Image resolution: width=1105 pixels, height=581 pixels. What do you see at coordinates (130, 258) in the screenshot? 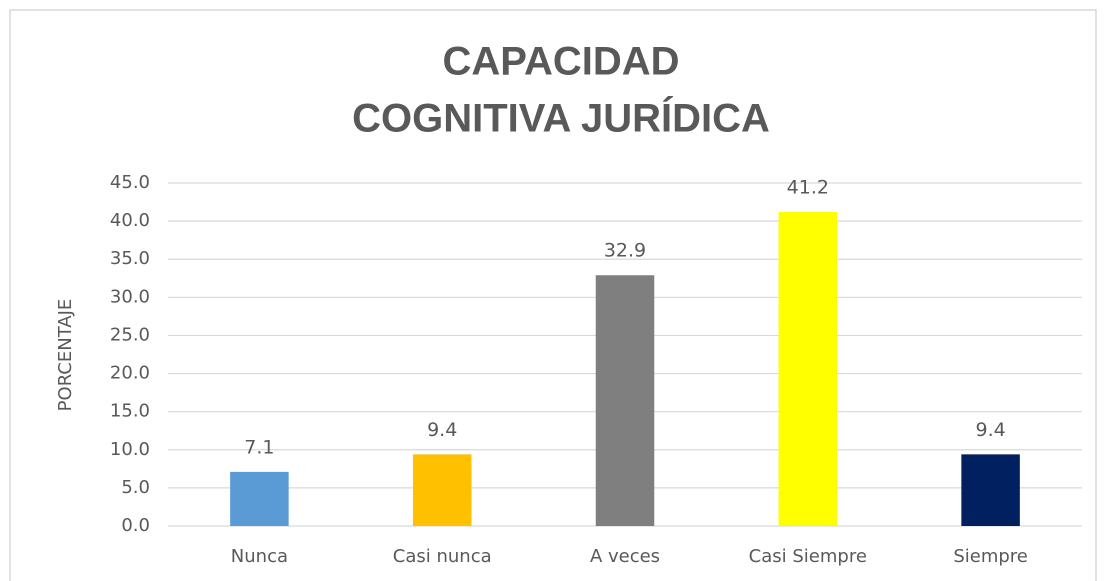
I see `y-tick-label: 35.0` at bounding box center [130, 258].